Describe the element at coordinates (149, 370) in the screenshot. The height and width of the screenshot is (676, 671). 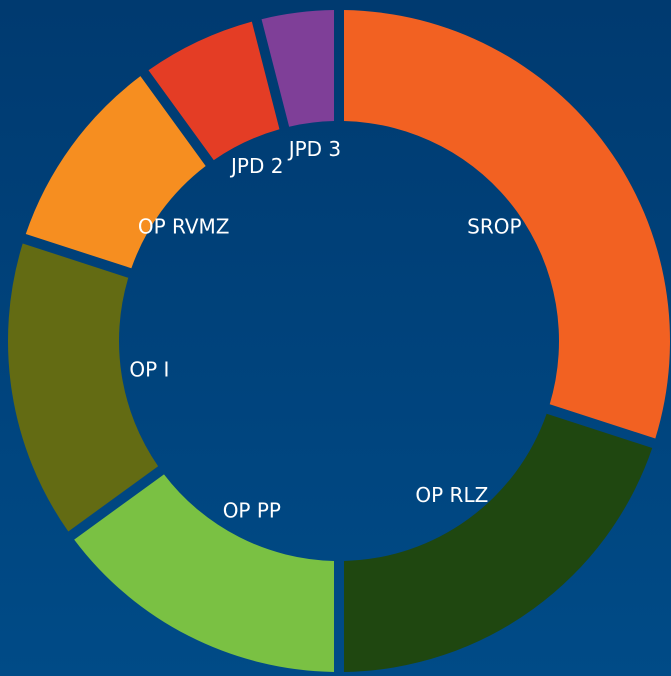
I see `slice-label: OP I` at that location.